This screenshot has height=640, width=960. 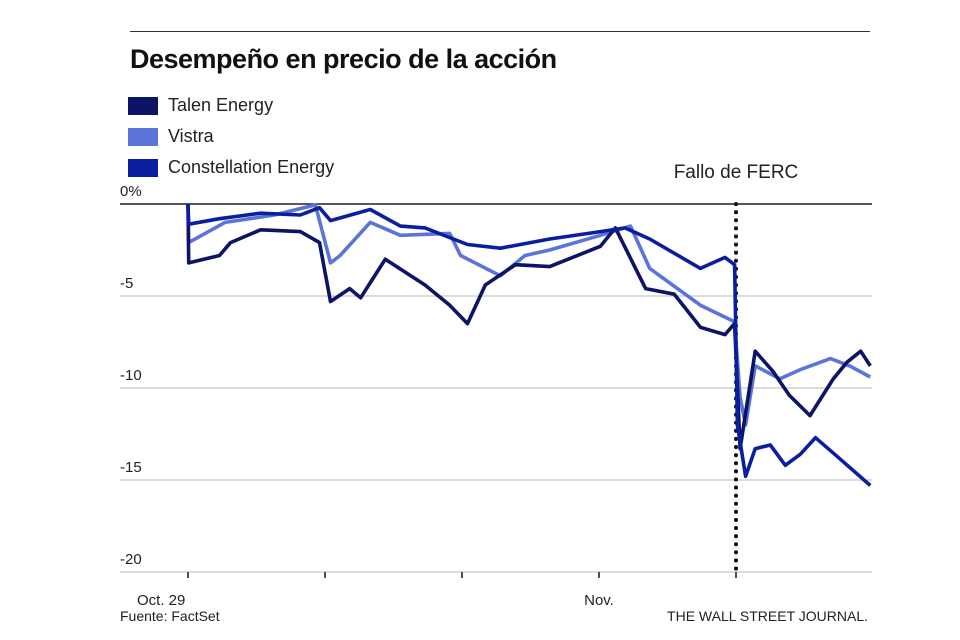 What do you see at coordinates (599, 600) in the screenshot?
I see `x-tick-label: Nov.` at bounding box center [599, 600].